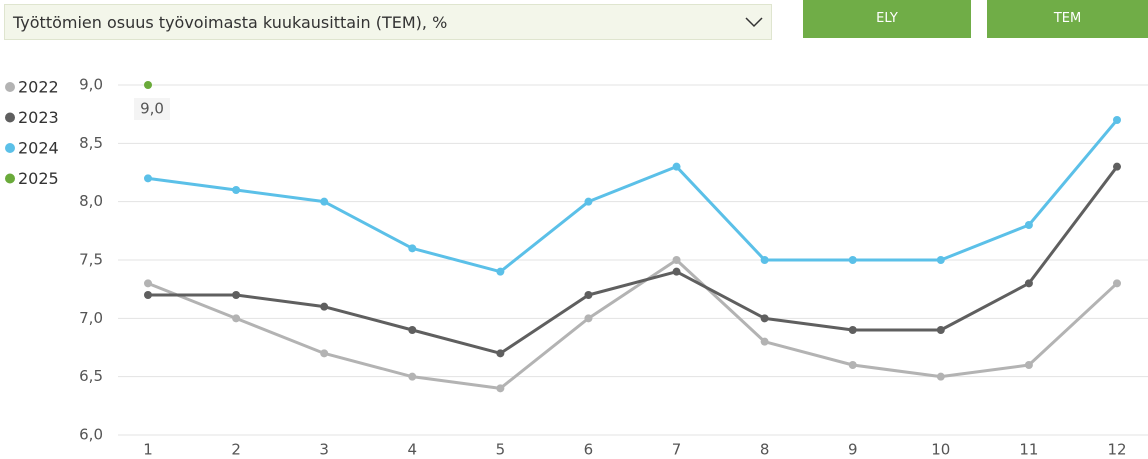 The image size is (1148, 459). What do you see at coordinates (91, 85) in the screenshot?
I see `y-tick-label: 9,0` at bounding box center [91, 85].